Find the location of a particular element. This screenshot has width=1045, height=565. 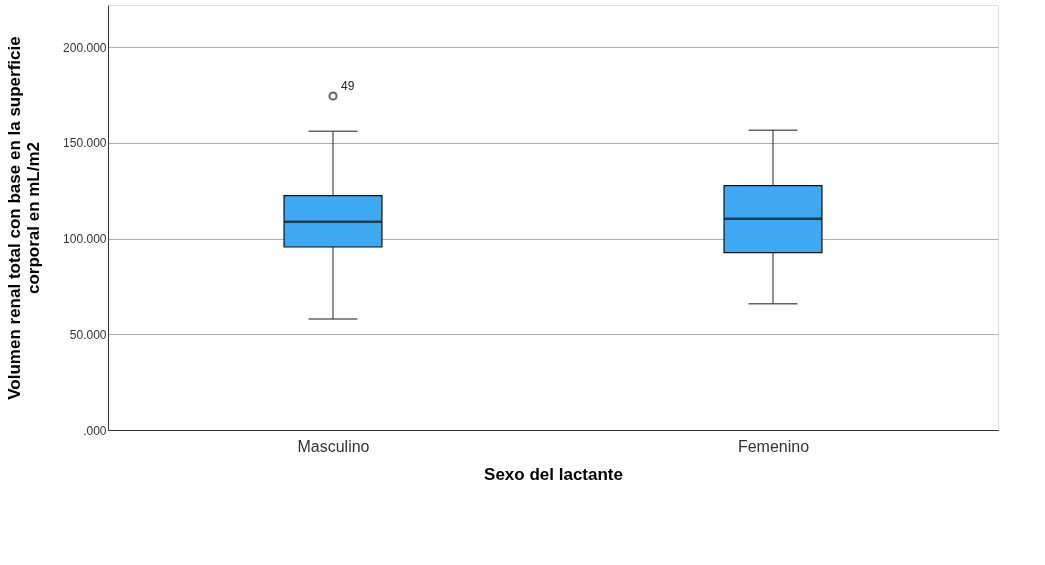

annotation: 49 is located at coordinates (348, 85).